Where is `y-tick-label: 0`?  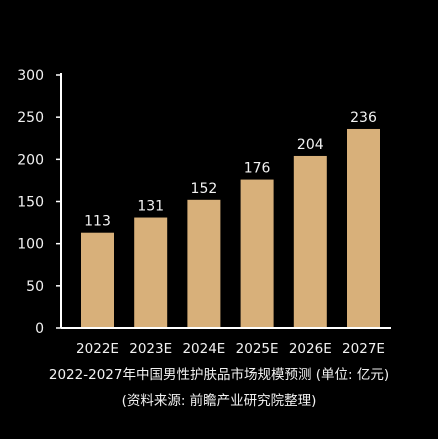
y-tick-label: 0 is located at coordinates (39, 329).